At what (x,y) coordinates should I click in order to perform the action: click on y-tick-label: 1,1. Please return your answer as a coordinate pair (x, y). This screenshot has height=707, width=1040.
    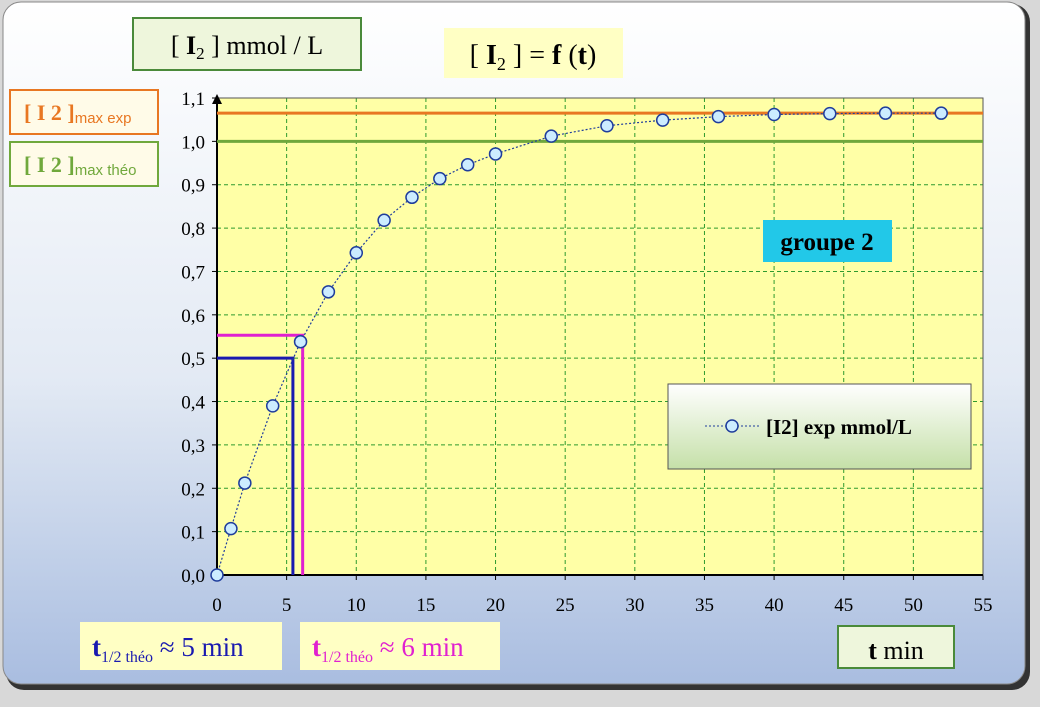
    Looking at the image, I should click on (193, 99).